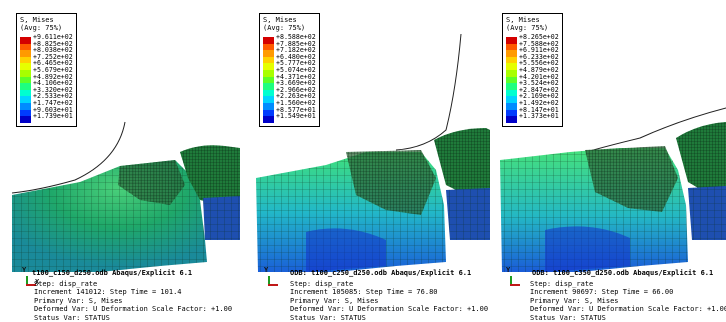  What do you see at coordinates (539, 89) in the screenshot?
I see `legend-value: +2.847e+02` at bounding box center [539, 89].